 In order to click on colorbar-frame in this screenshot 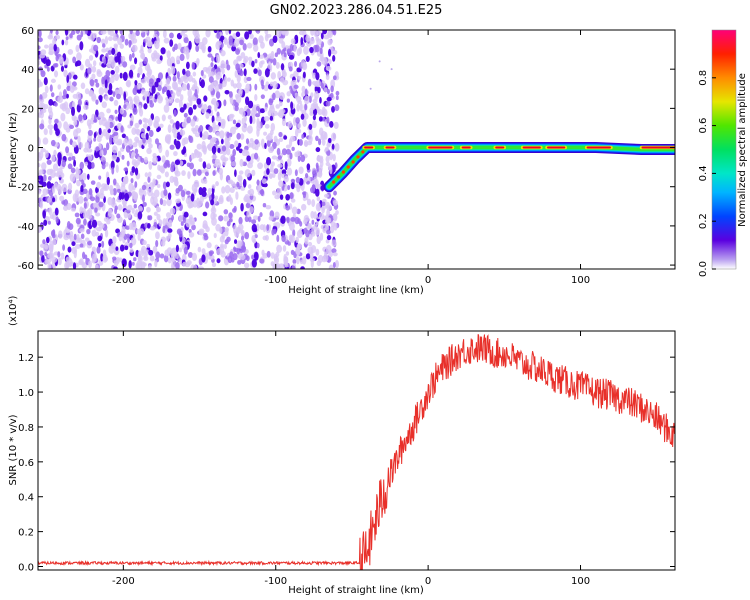, I will do `click(724, 149)`.